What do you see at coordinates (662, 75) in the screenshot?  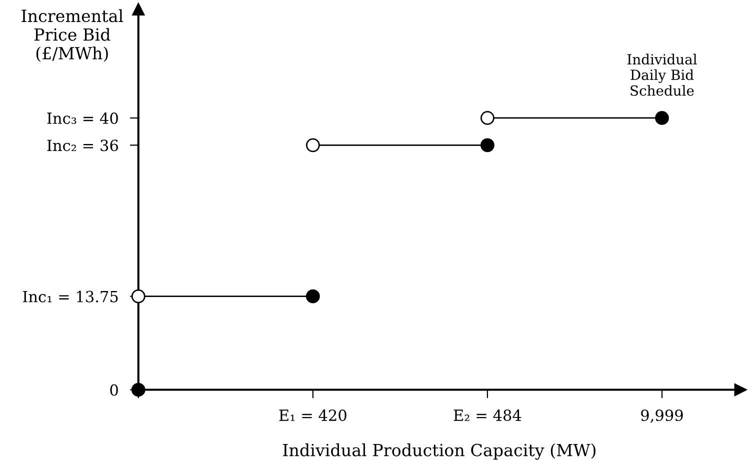 I see `annotation: Individual Daily Bid Schedule` at bounding box center [662, 75].